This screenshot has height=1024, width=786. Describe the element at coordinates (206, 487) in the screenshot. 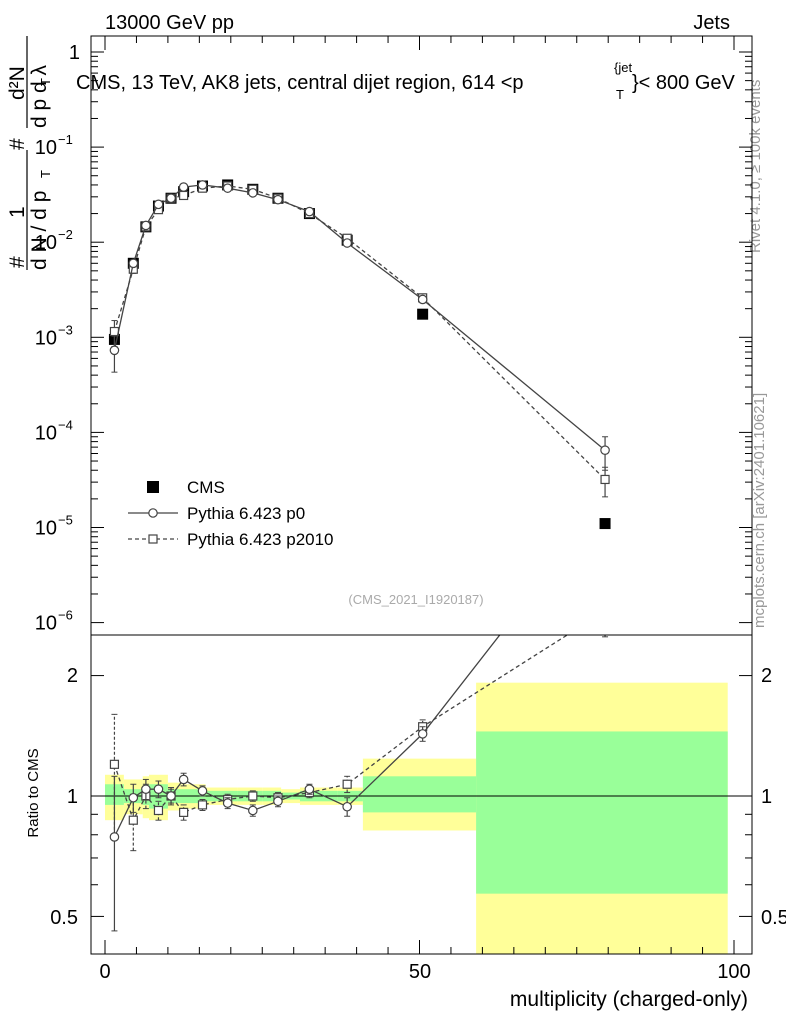

I see `legend-label-cms: CMS` at that location.